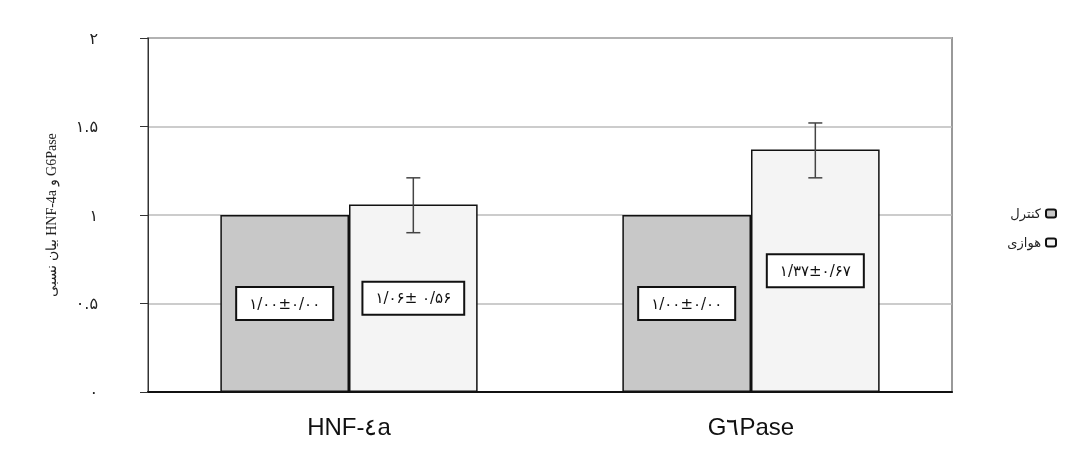  Describe the element at coordinates (815, 270) in the screenshot. I see `data-label: ۱/۳۷±۰/۶۷` at that location.